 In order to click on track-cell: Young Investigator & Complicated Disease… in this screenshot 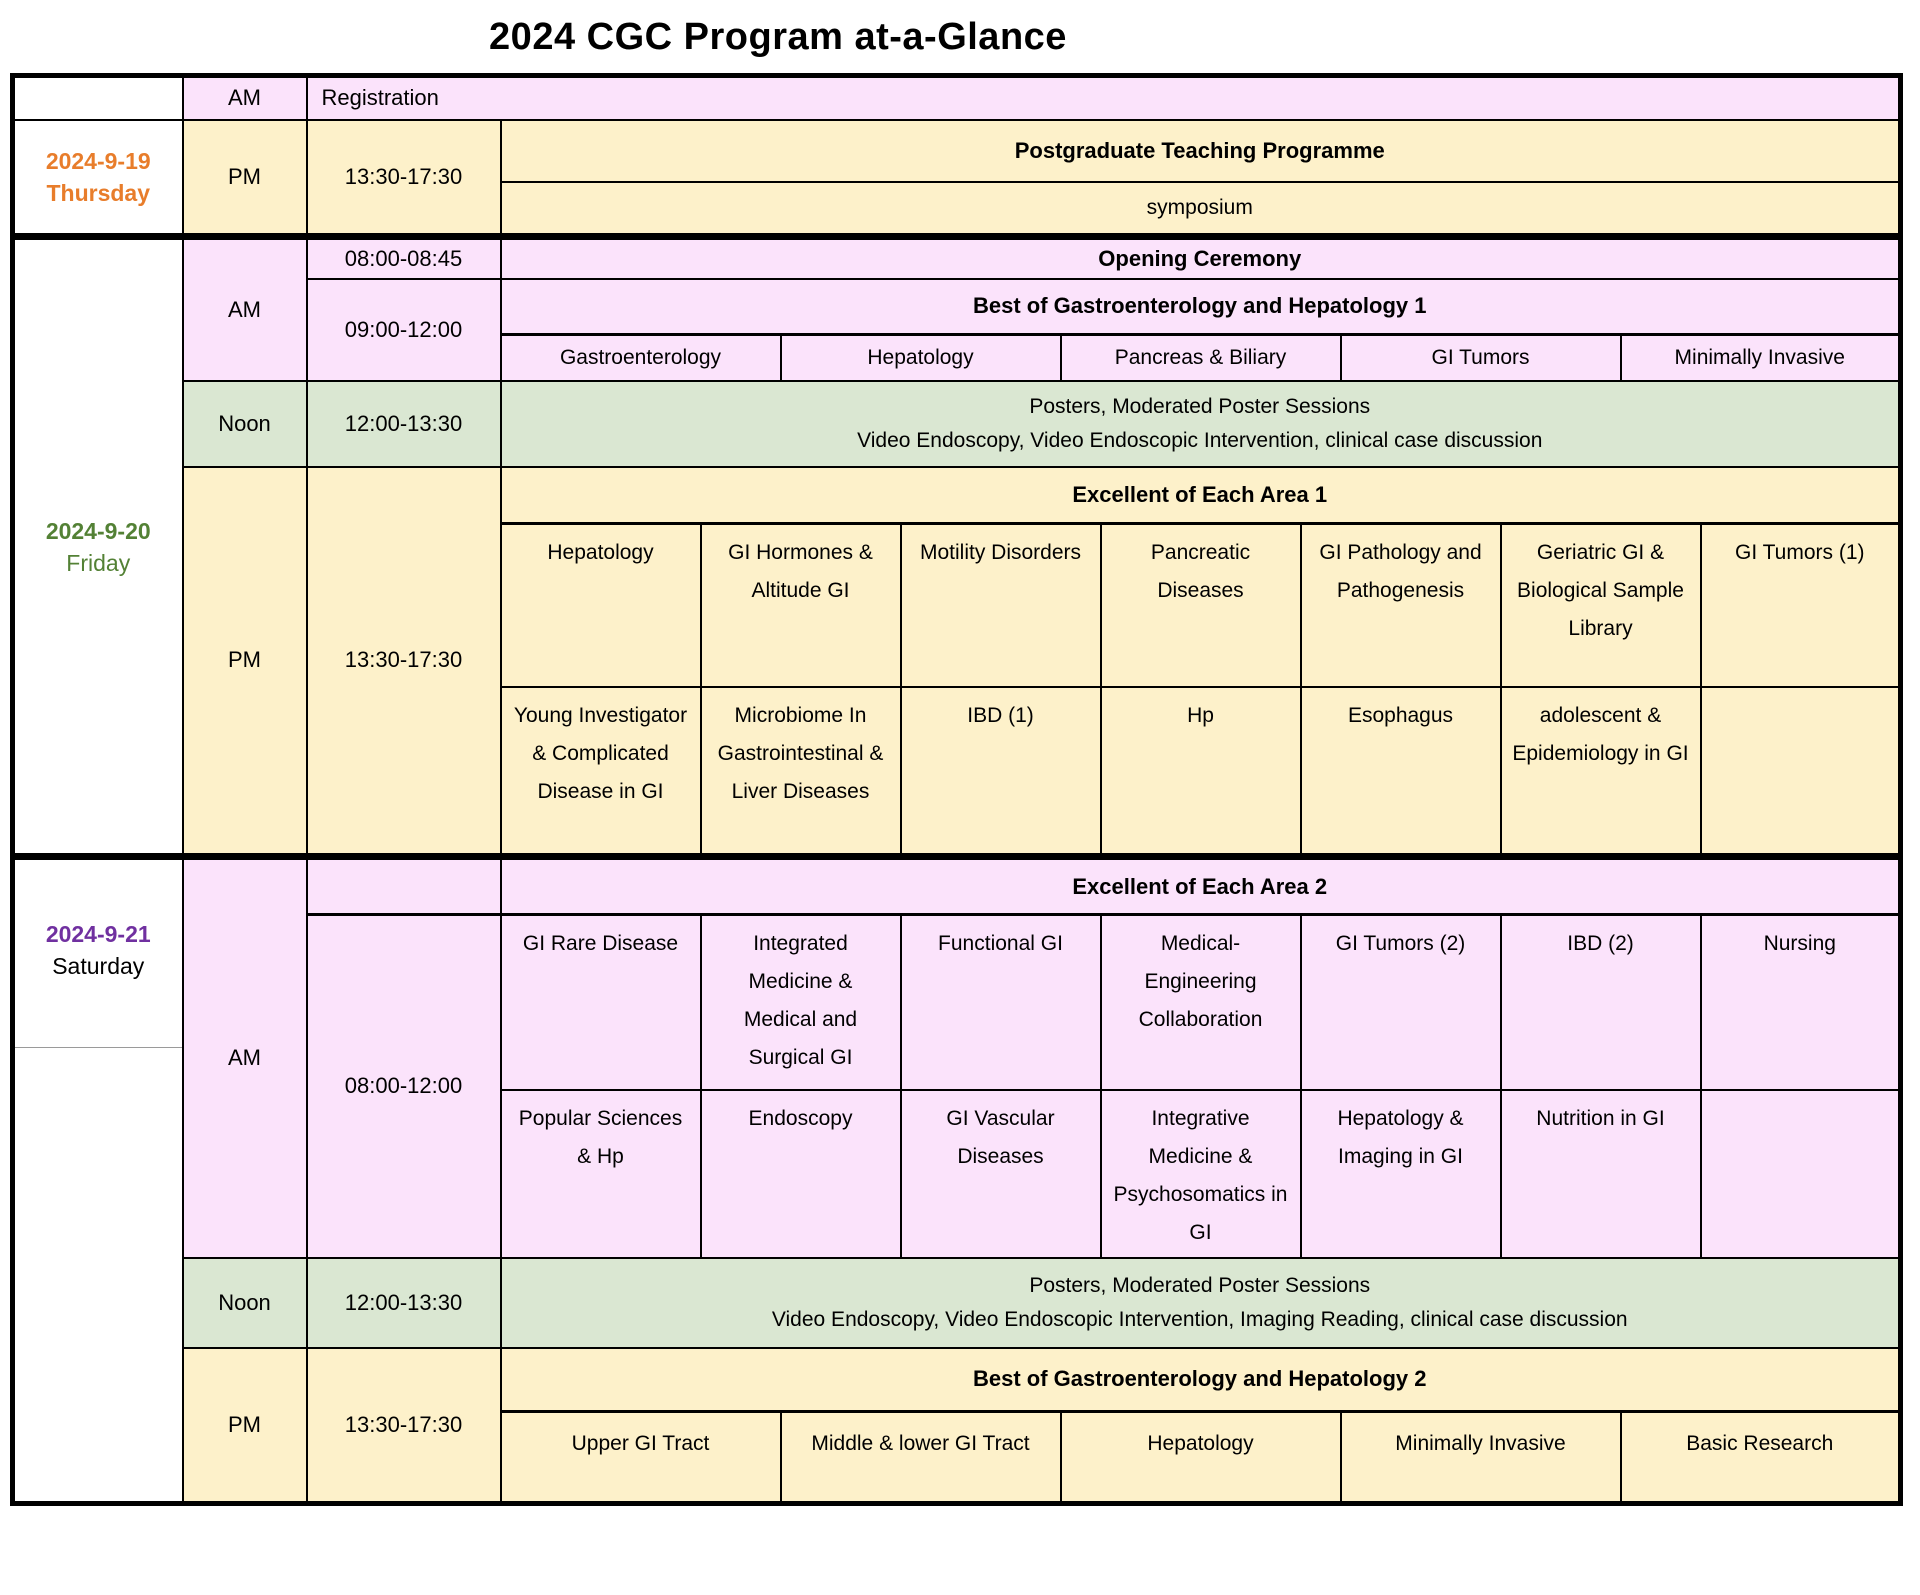, I will do `click(600, 771)`.